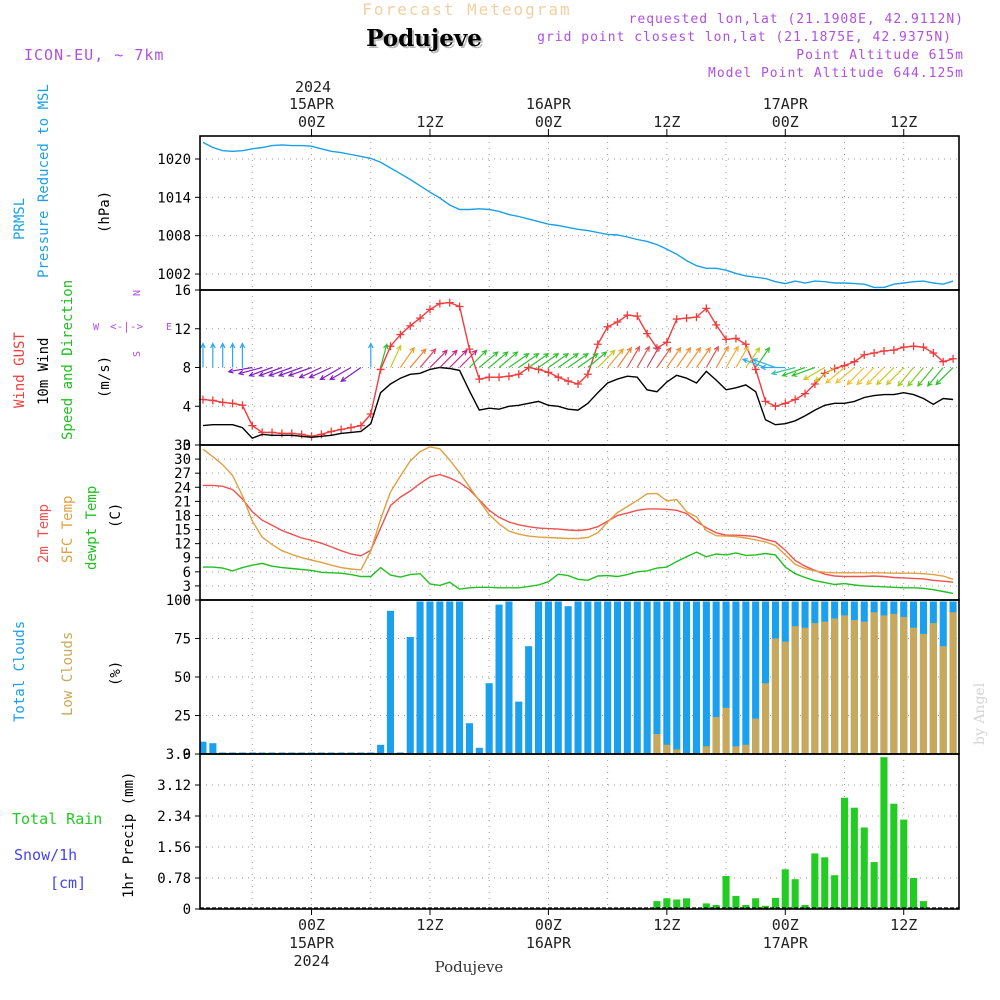  I want to click on y-tick-label: 0, so click(187, 446).